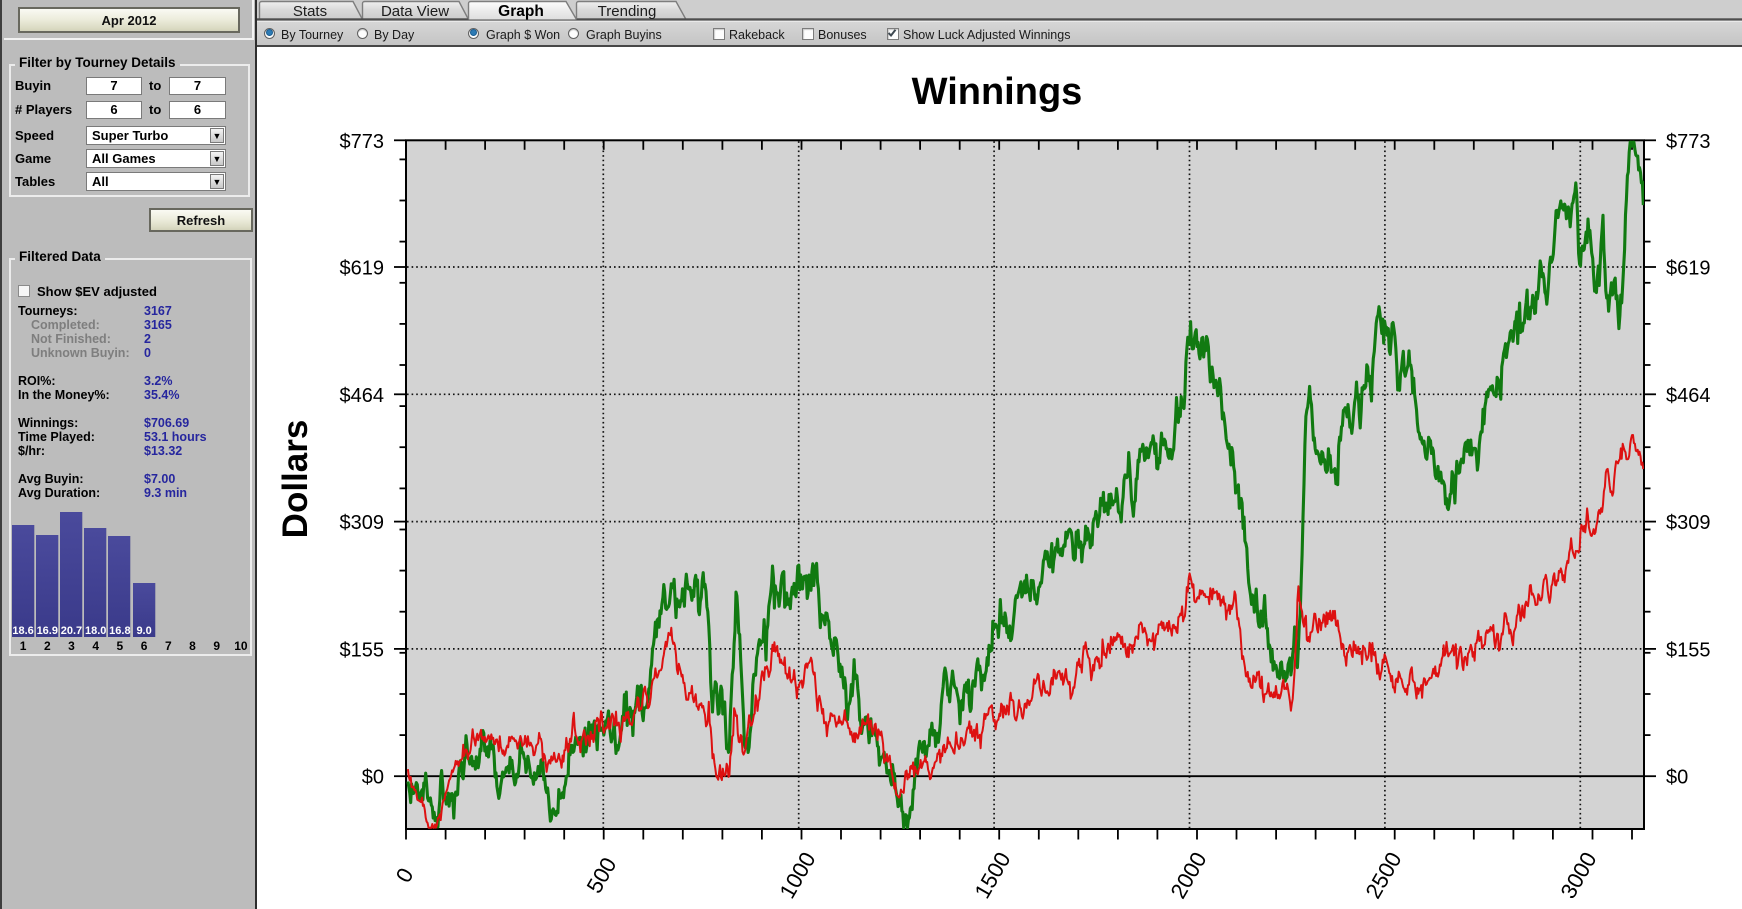 The width and height of the screenshot is (1742, 909). Describe the element at coordinates (1383, 874) in the screenshot. I see `svg-text: 2500` at that location.